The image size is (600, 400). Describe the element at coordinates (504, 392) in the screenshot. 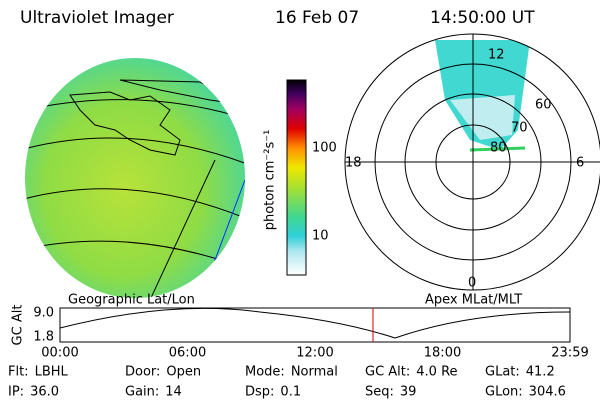

I see `field-label: GLon:` at that location.